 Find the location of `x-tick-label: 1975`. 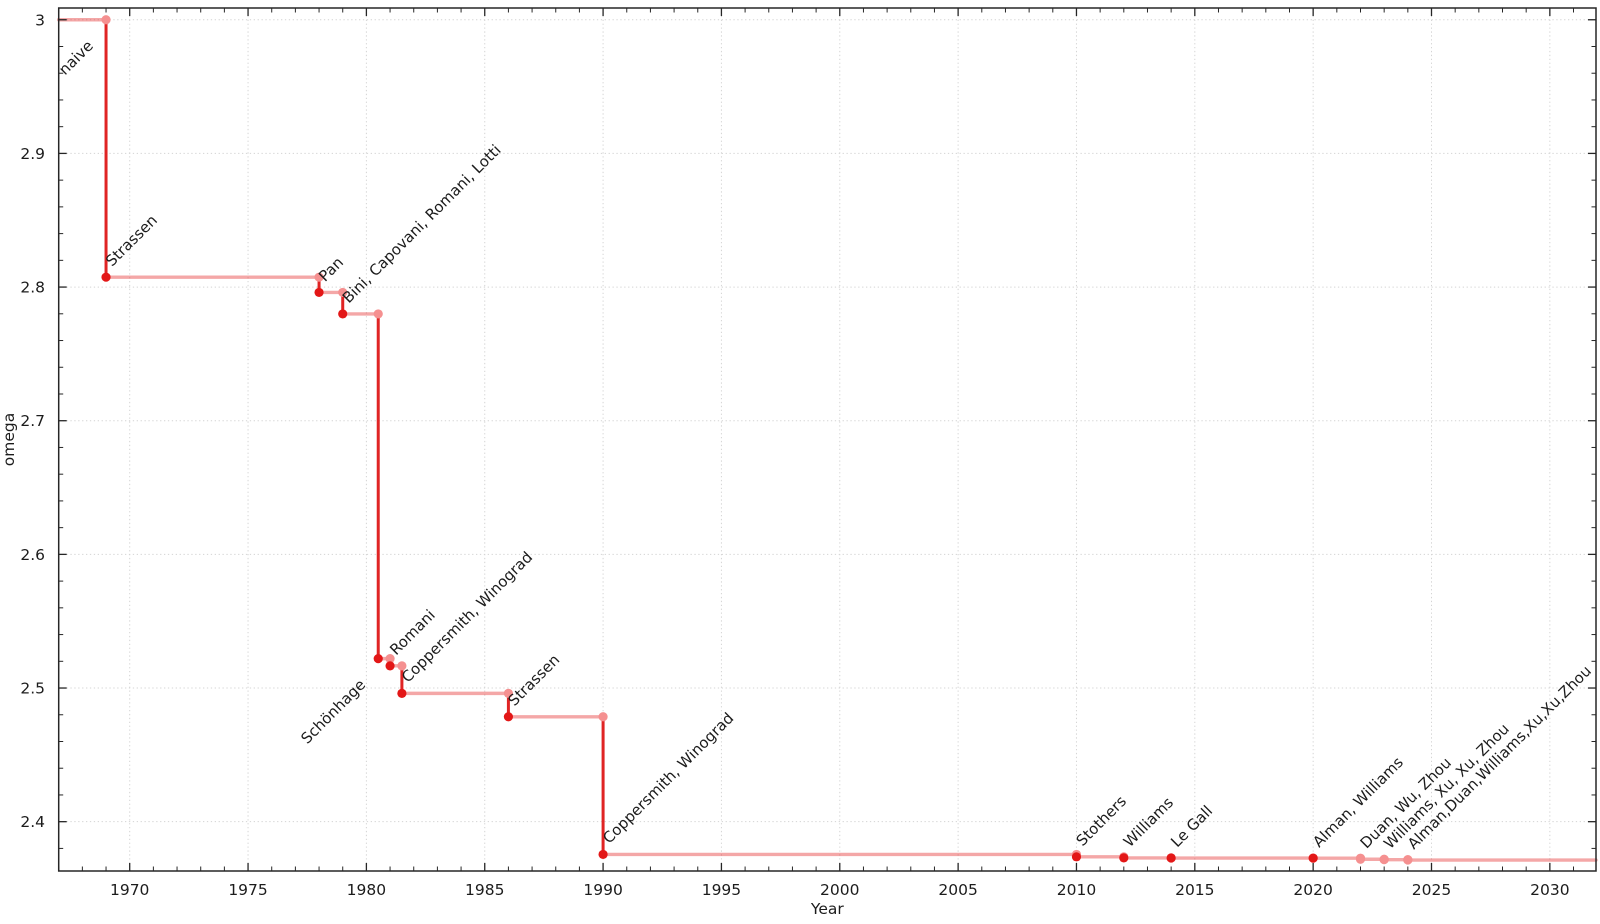

x-tick-label: 1975 is located at coordinates (247, 890).